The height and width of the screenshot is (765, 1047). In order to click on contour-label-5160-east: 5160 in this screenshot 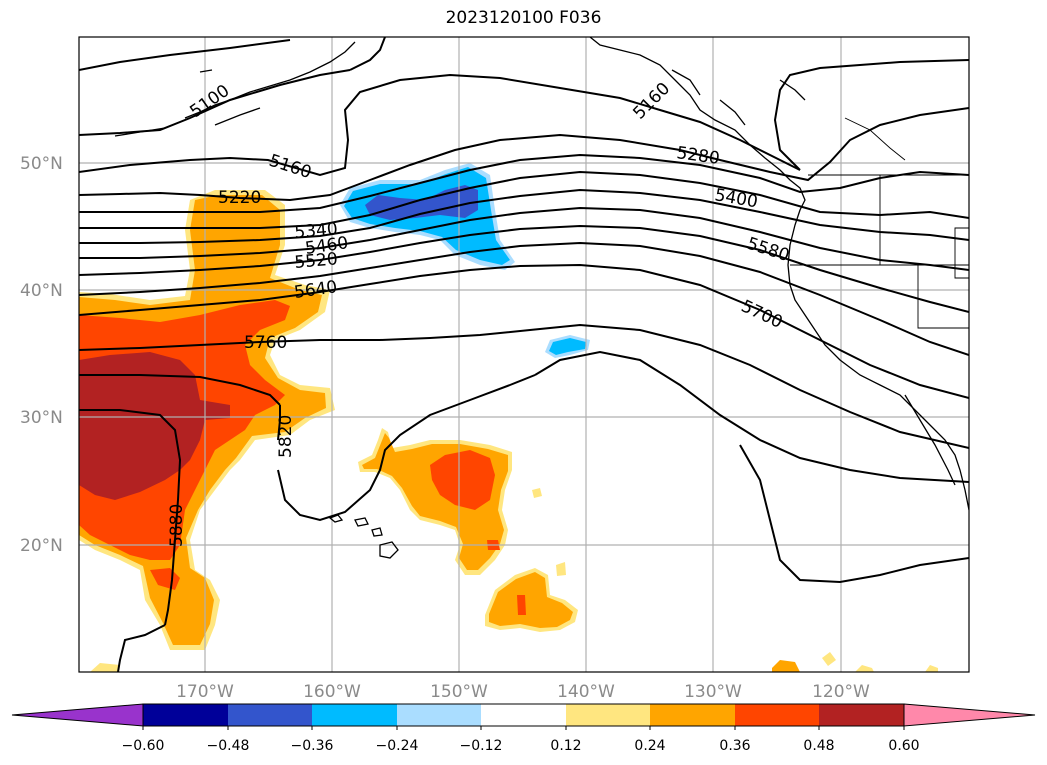, I will do `click(651, 101)`.